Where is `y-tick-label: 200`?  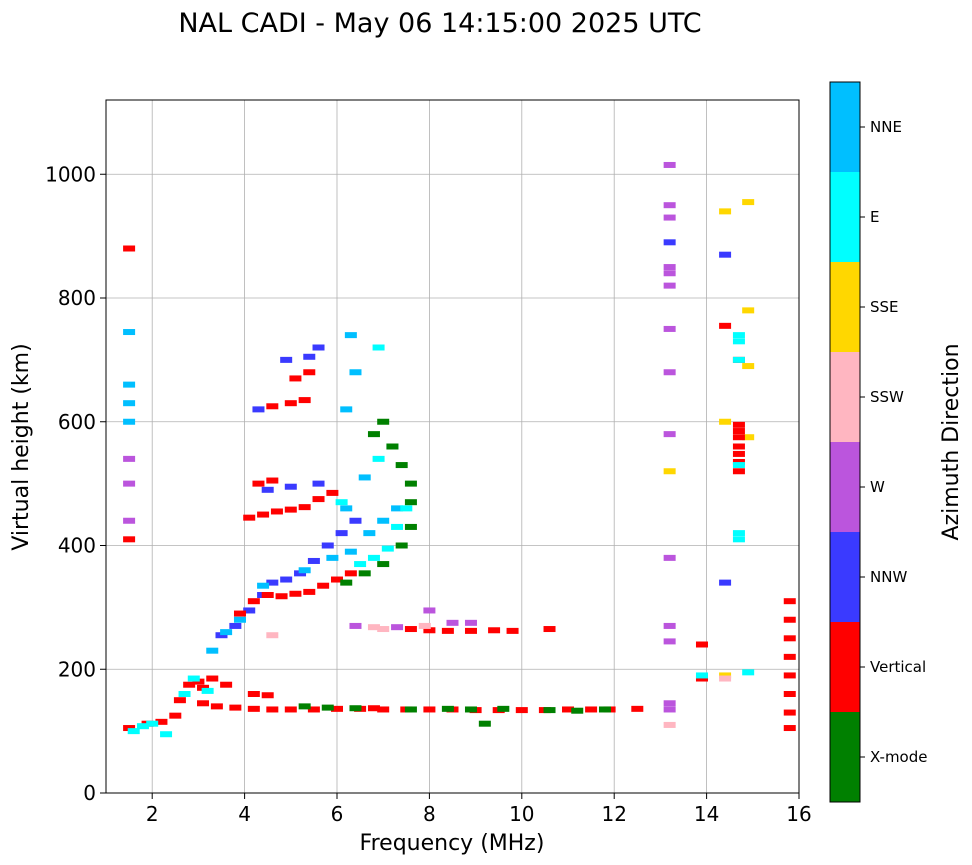 y-tick-label: 200 is located at coordinates (77, 669).